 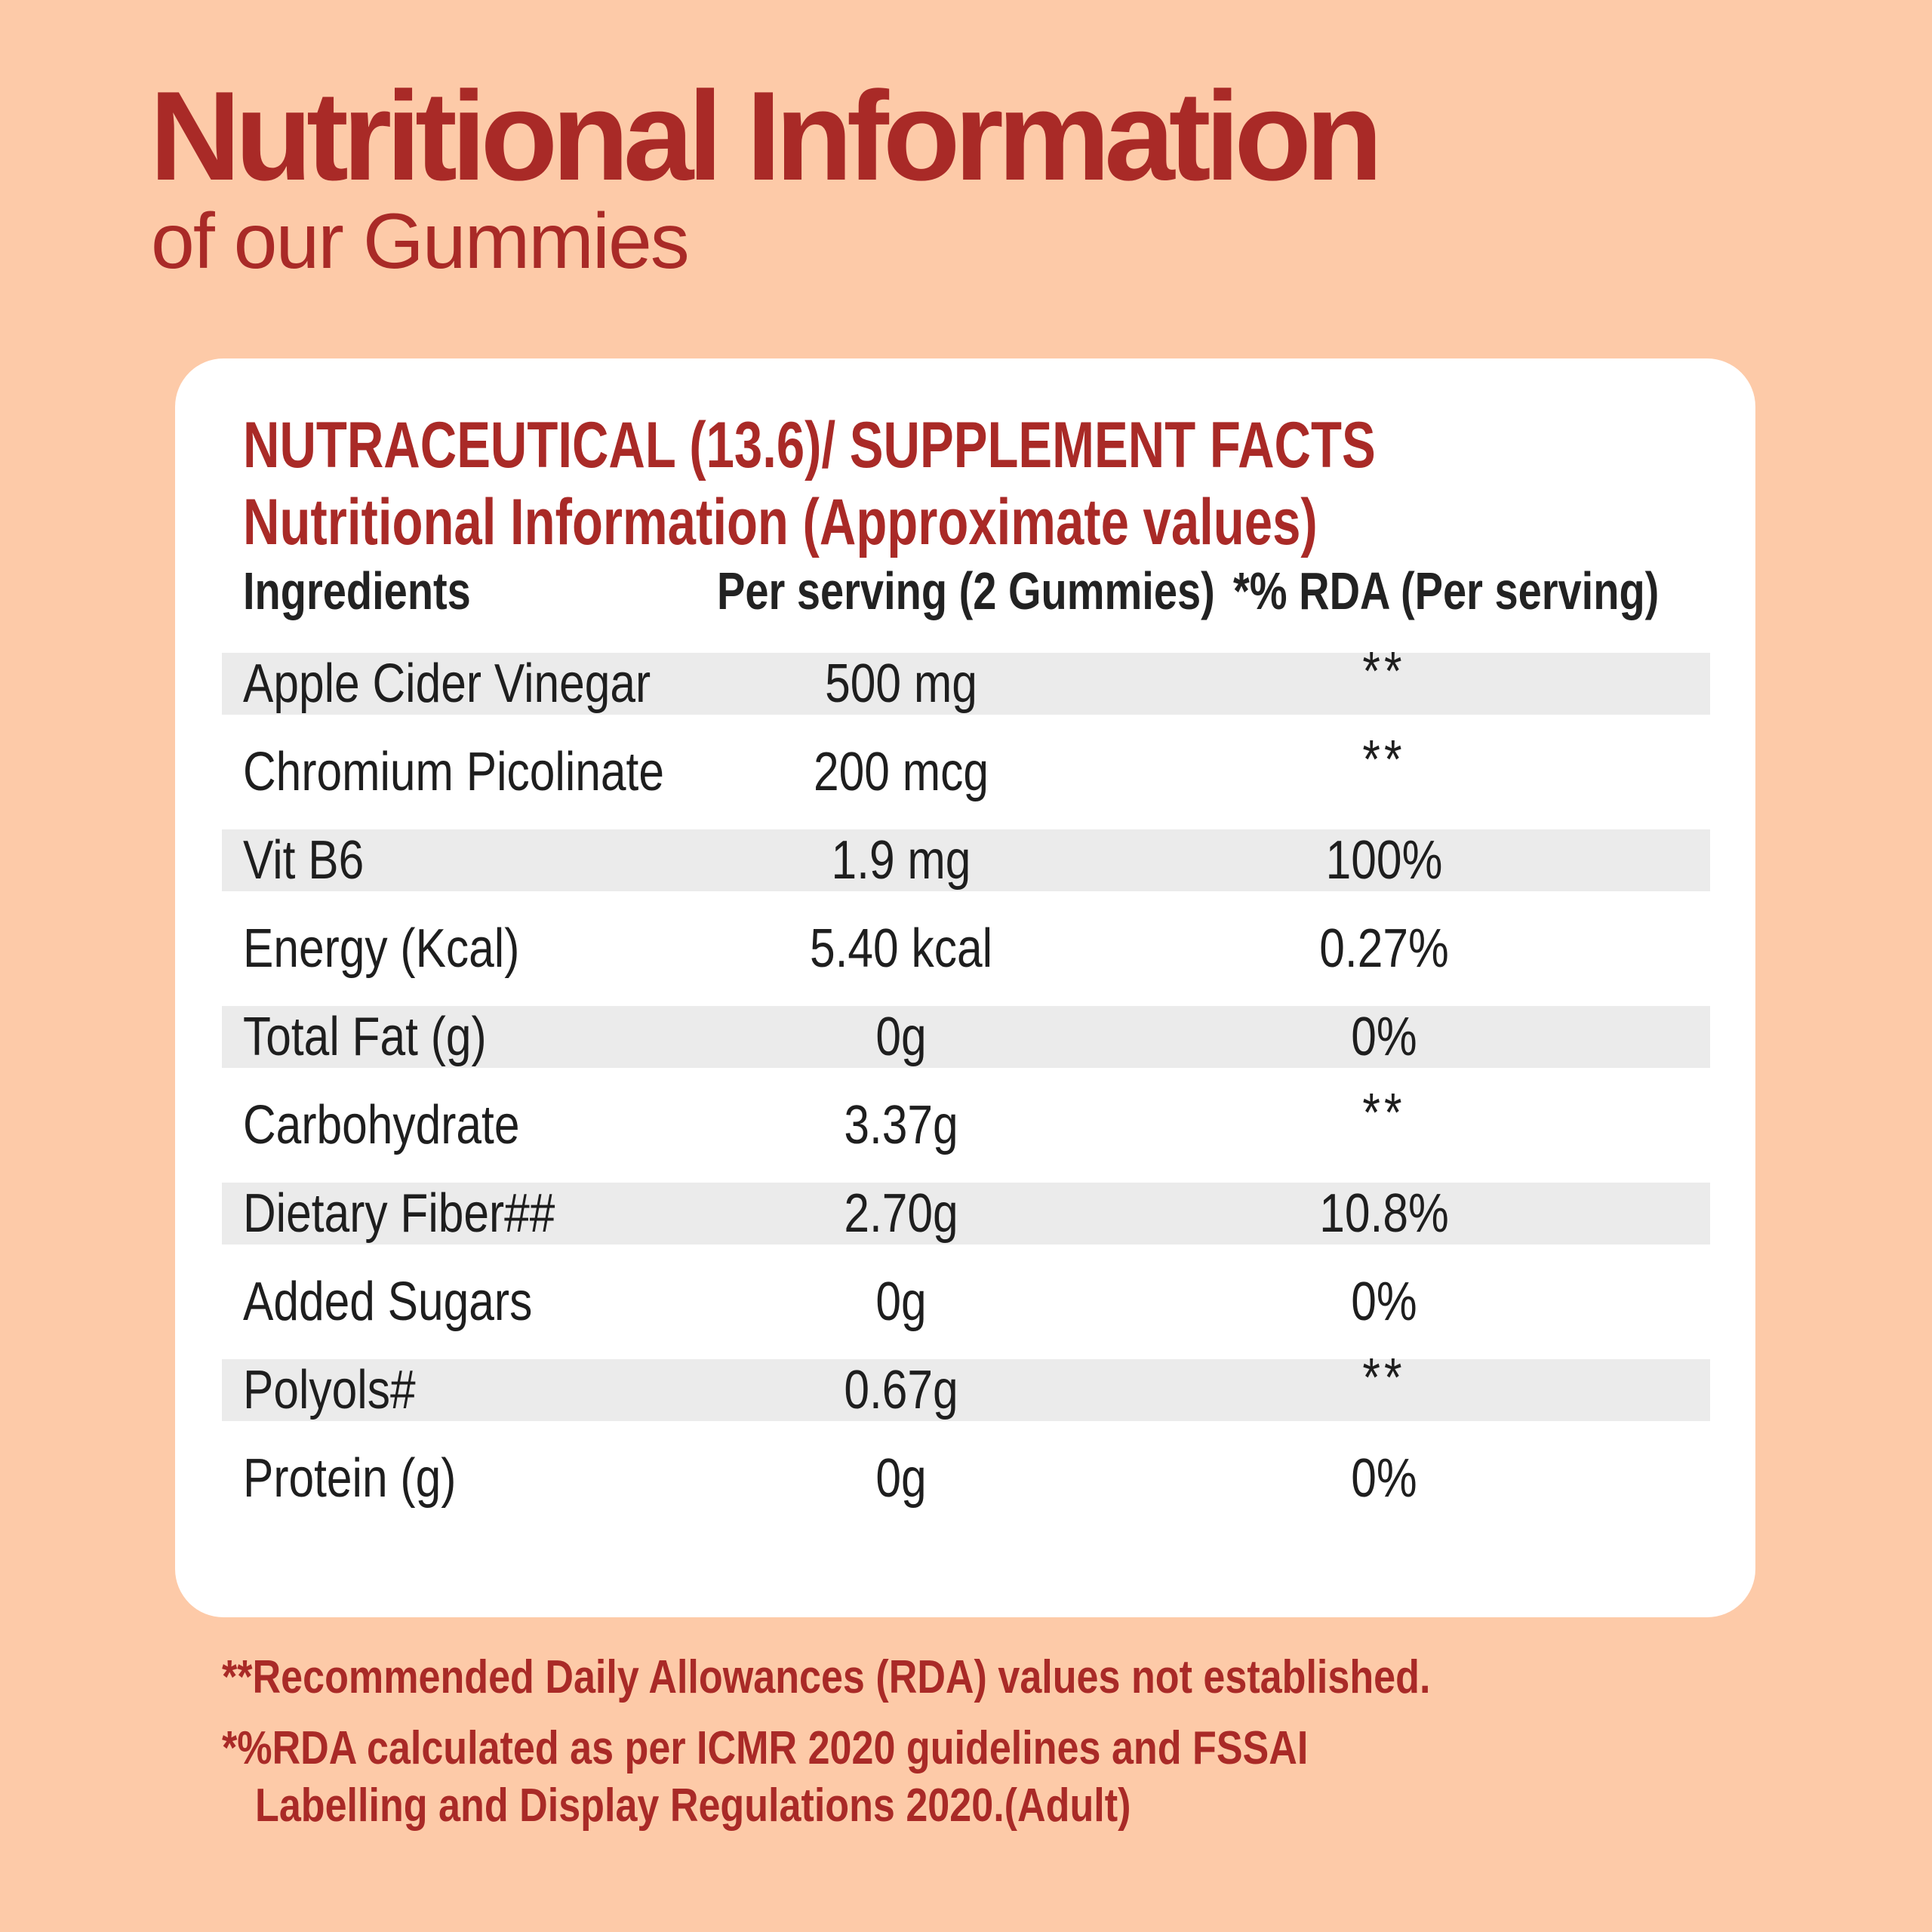 I want to click on table-row: Apple Cider Vinegar 500 mg **, so click(x=966, y=691).